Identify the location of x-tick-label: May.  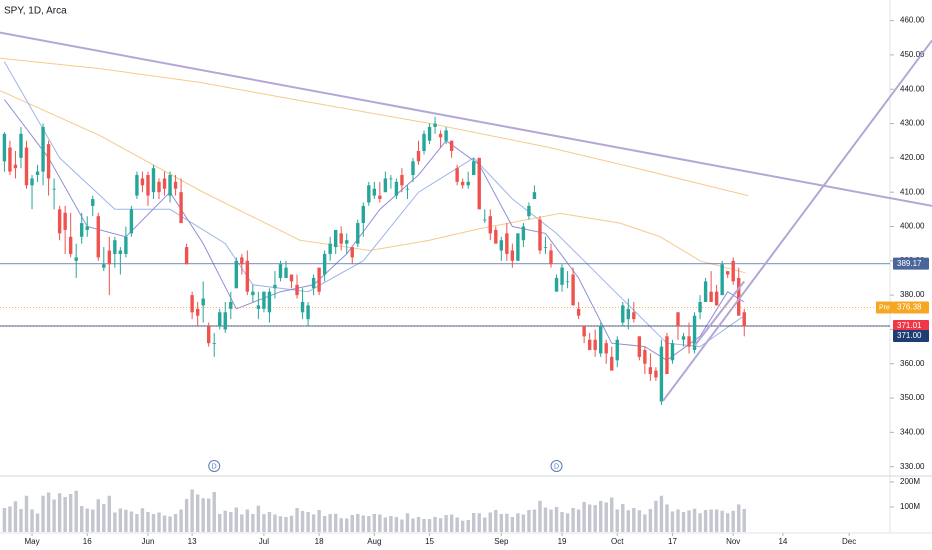
(31, 541).